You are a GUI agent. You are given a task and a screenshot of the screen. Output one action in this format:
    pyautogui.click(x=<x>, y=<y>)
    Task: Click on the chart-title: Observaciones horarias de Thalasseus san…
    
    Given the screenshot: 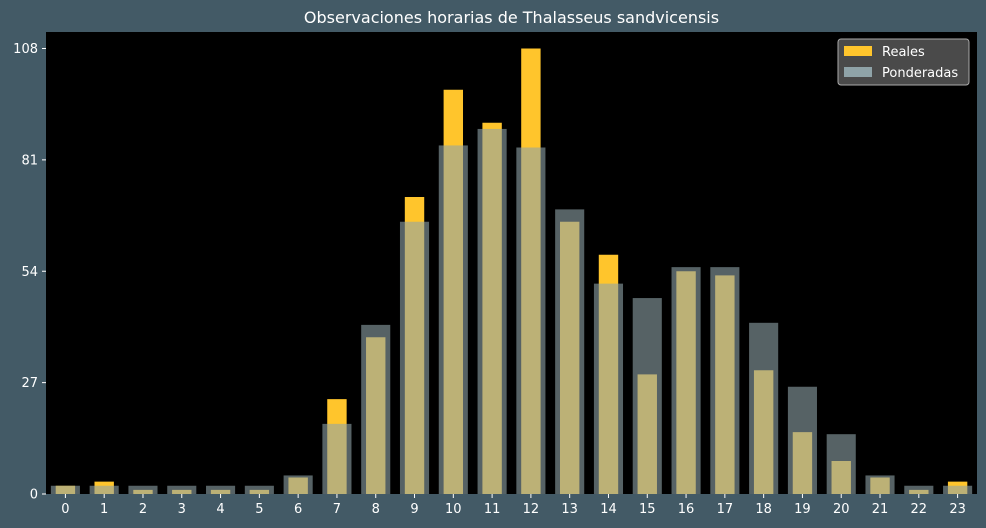 What is the action you would take?
    pyautogui.click(x=511, y=17)
    